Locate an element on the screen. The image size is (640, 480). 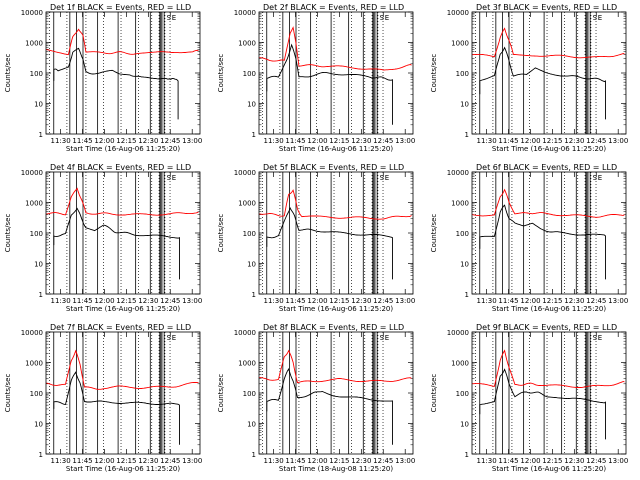
chart-title: Det 6f BLACK = Events, RED = LLD is located at coordinates (546, 167).